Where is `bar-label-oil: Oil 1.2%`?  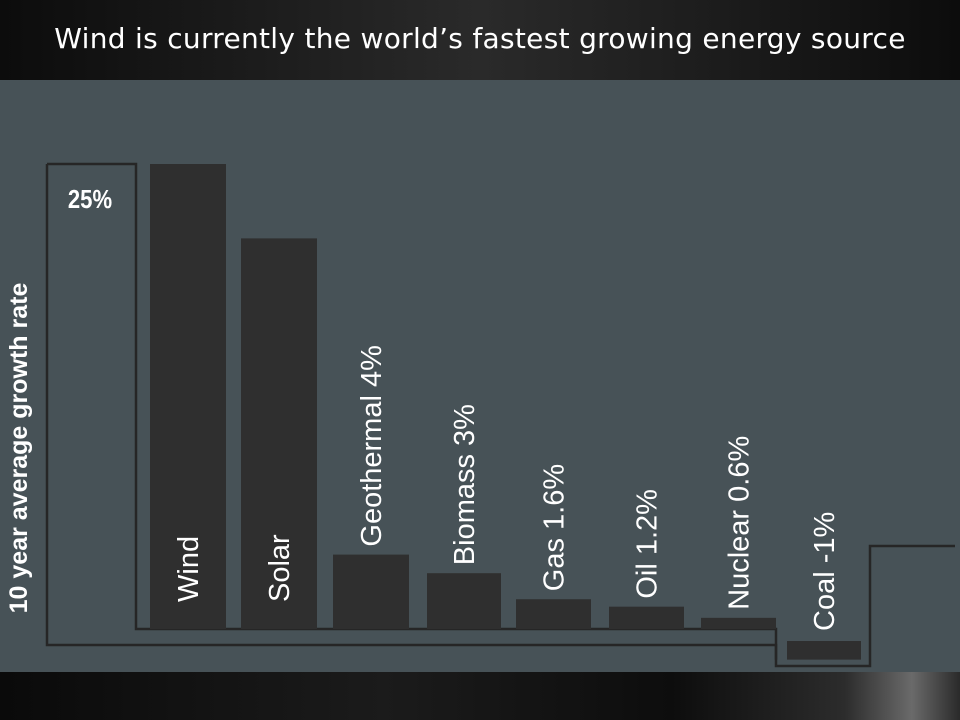
bar-label-oil: Oil 1.2% is located at coordinates (648, 544).